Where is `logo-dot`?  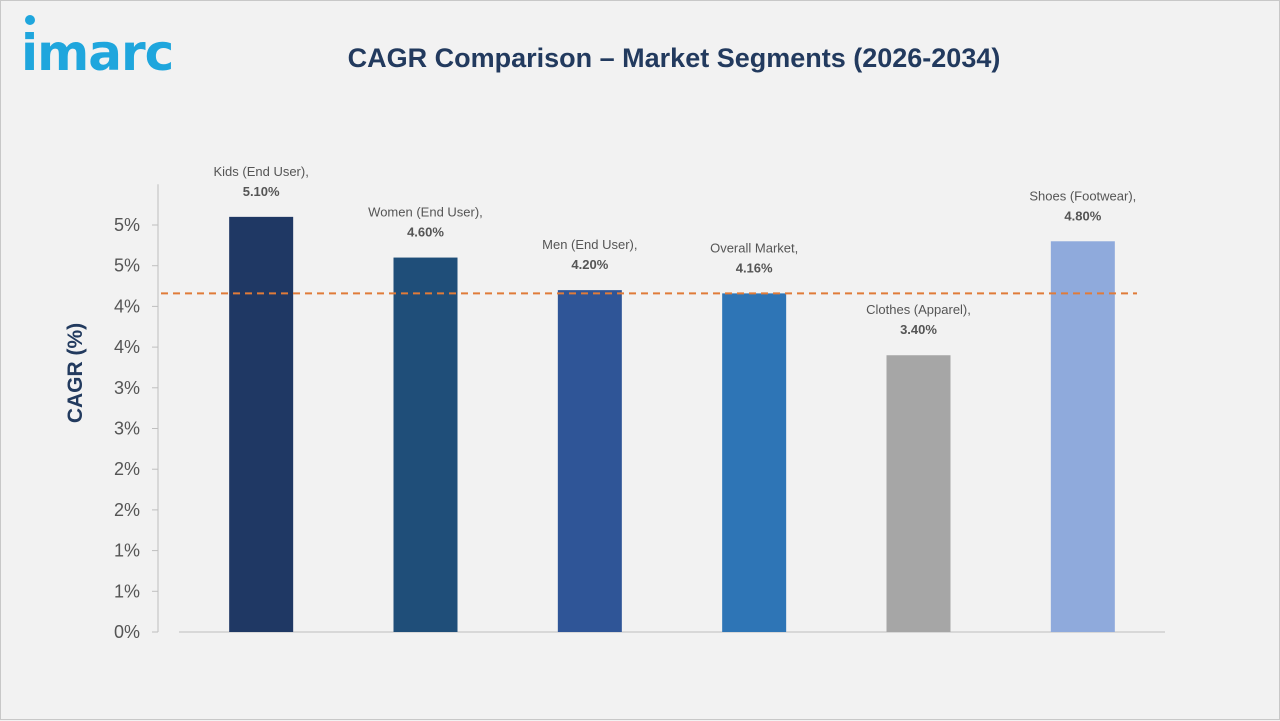 logo-dot is located at coordinates (30, 20).